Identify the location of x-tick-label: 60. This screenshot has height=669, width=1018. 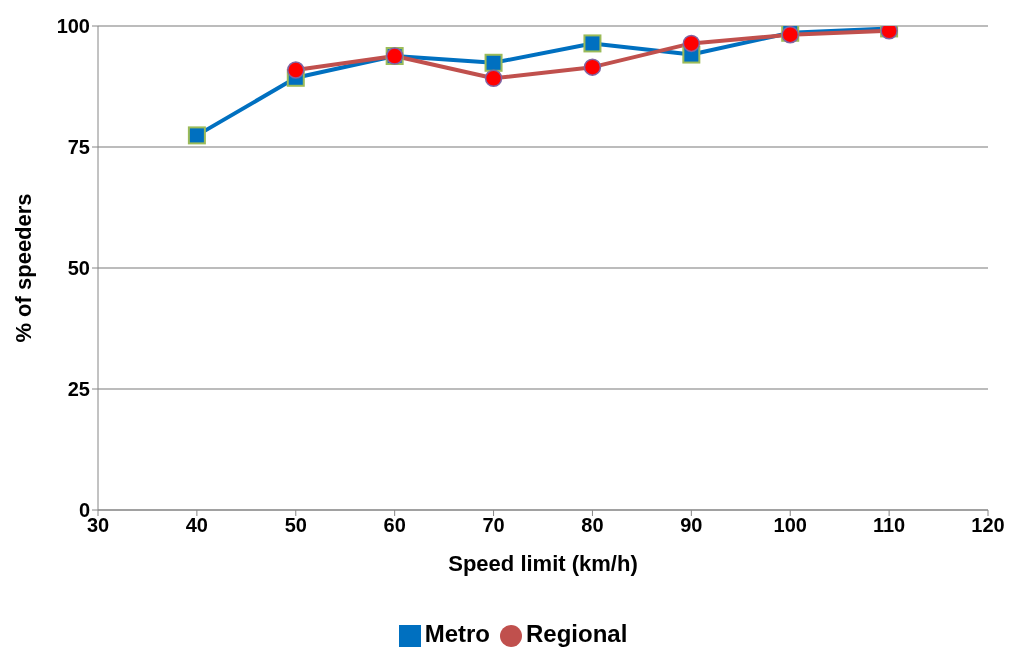
(394, 525).